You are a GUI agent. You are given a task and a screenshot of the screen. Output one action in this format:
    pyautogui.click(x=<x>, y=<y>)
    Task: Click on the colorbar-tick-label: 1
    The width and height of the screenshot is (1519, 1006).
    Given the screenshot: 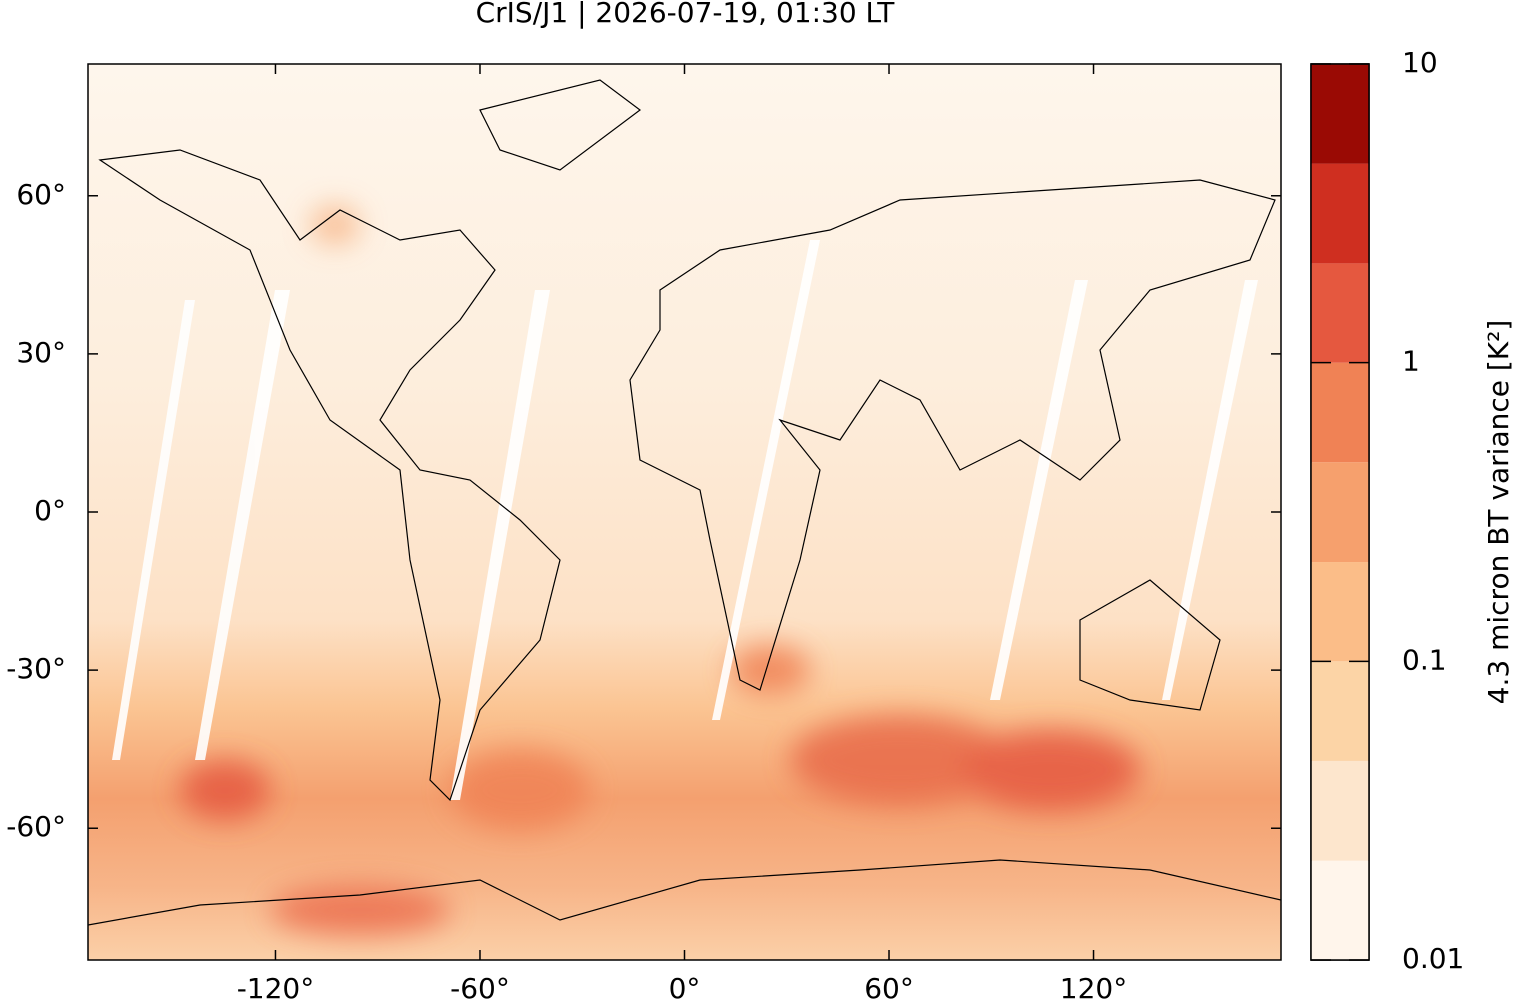 What is the action you would take?
    pyautogui.click(x=1411, y=361)
    